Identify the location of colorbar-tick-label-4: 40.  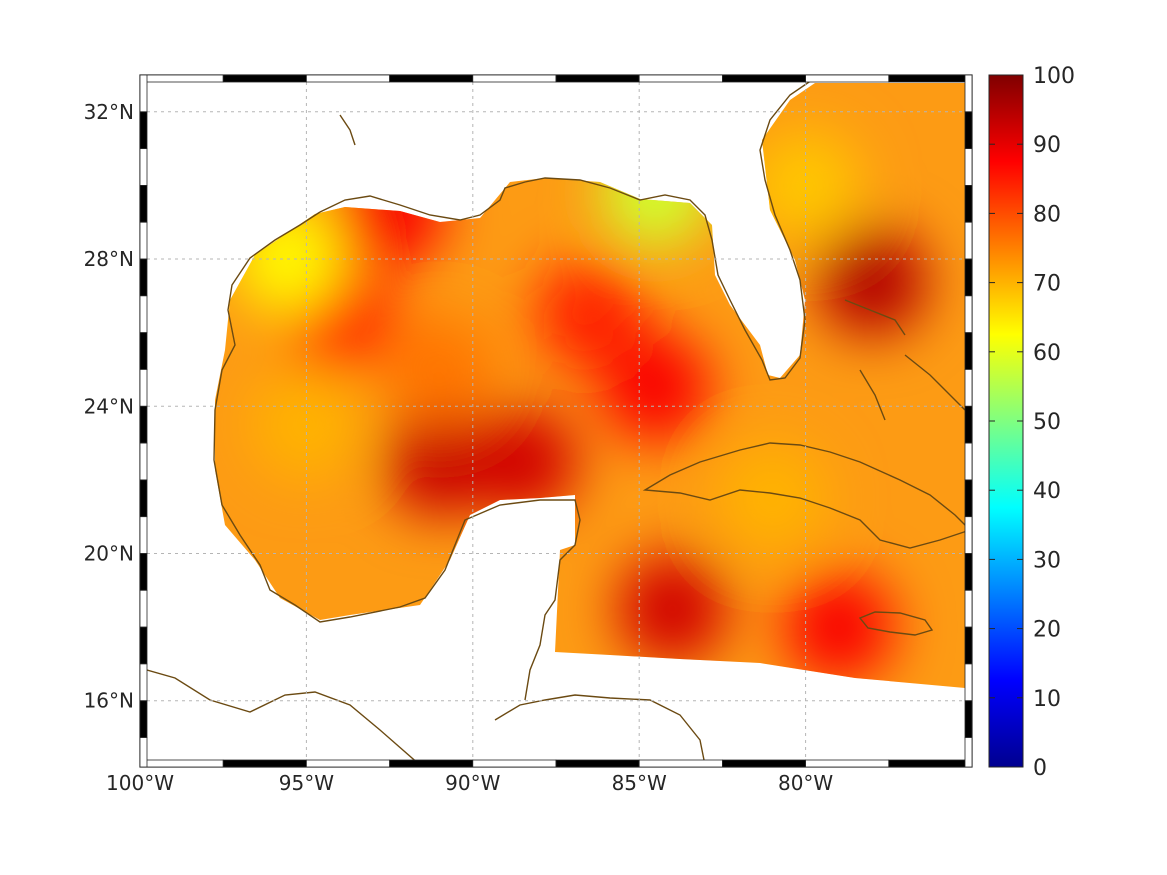
(1047, 491).